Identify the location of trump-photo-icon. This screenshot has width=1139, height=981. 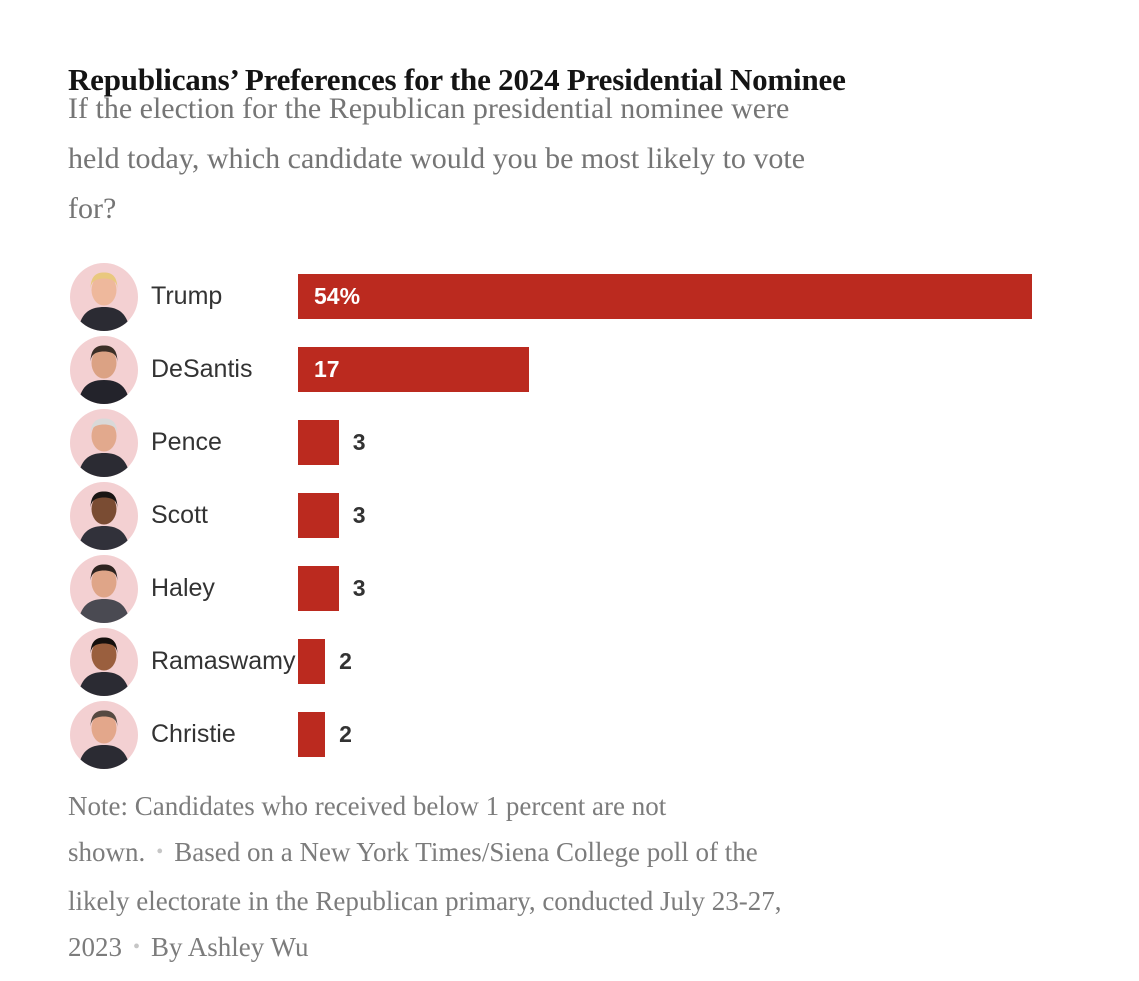
(104, 296).